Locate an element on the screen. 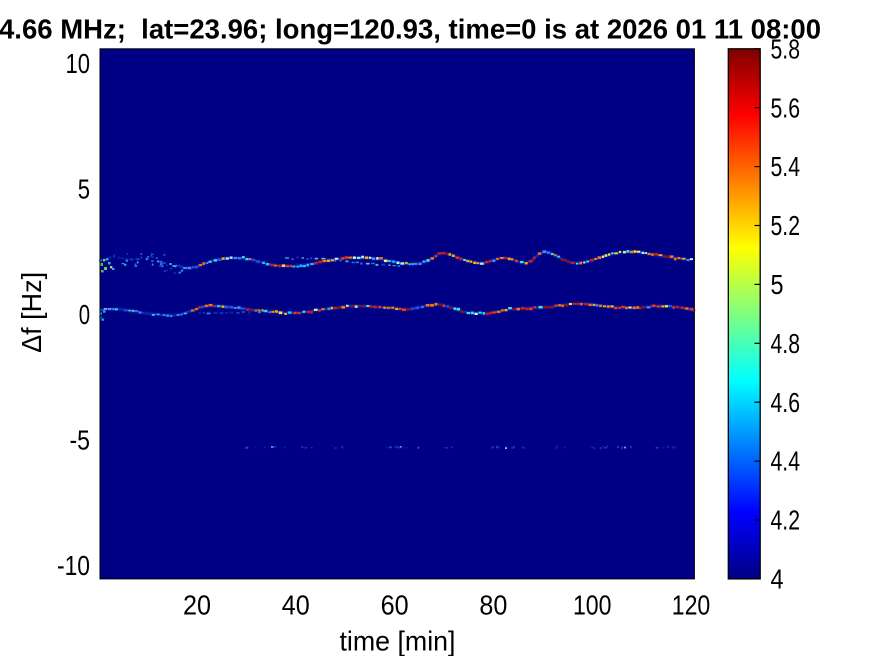 Image resolution: width=875 pixels, height=656 pixels. svg-text: -10 is located at coordinates (73, 565).